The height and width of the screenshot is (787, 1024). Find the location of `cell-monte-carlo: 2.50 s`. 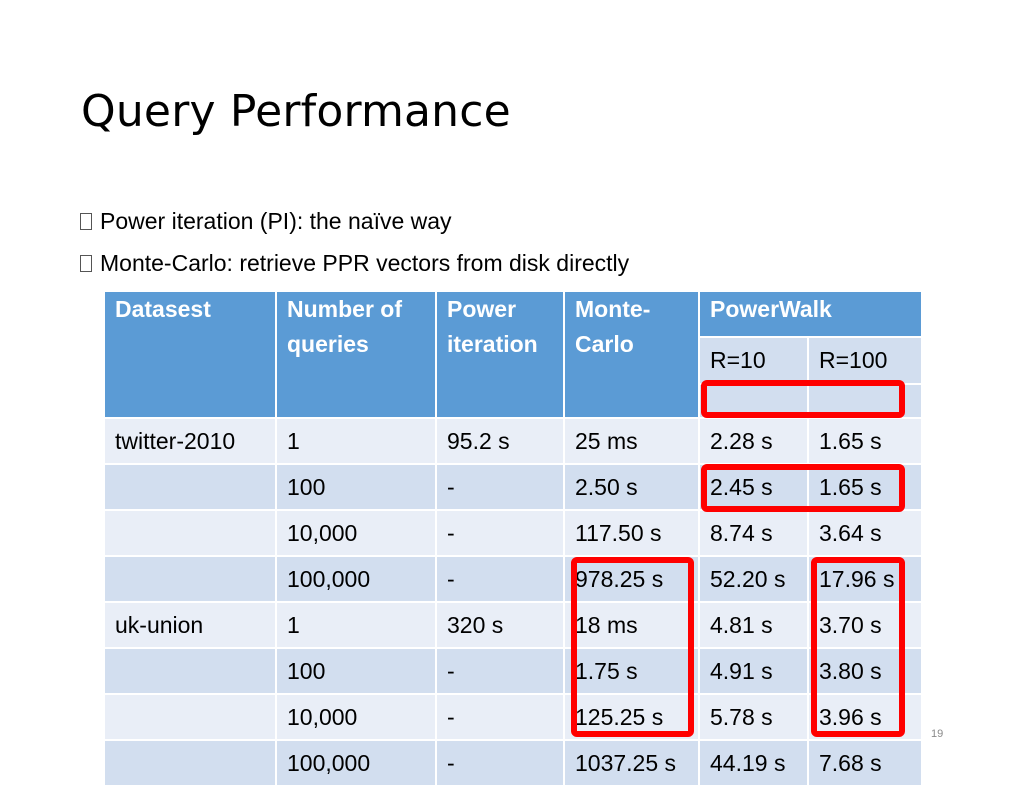

cell-monte-carlo: 2.50 s is located at coordinates (631, 487).